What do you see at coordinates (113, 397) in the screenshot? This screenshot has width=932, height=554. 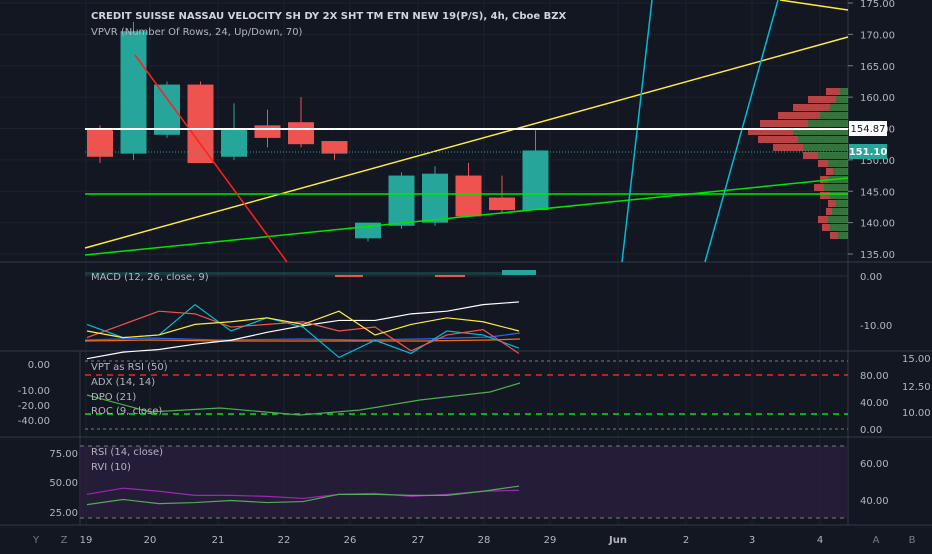 I see `dpo-label: DPO (21)` at bounding box center [113, 397].